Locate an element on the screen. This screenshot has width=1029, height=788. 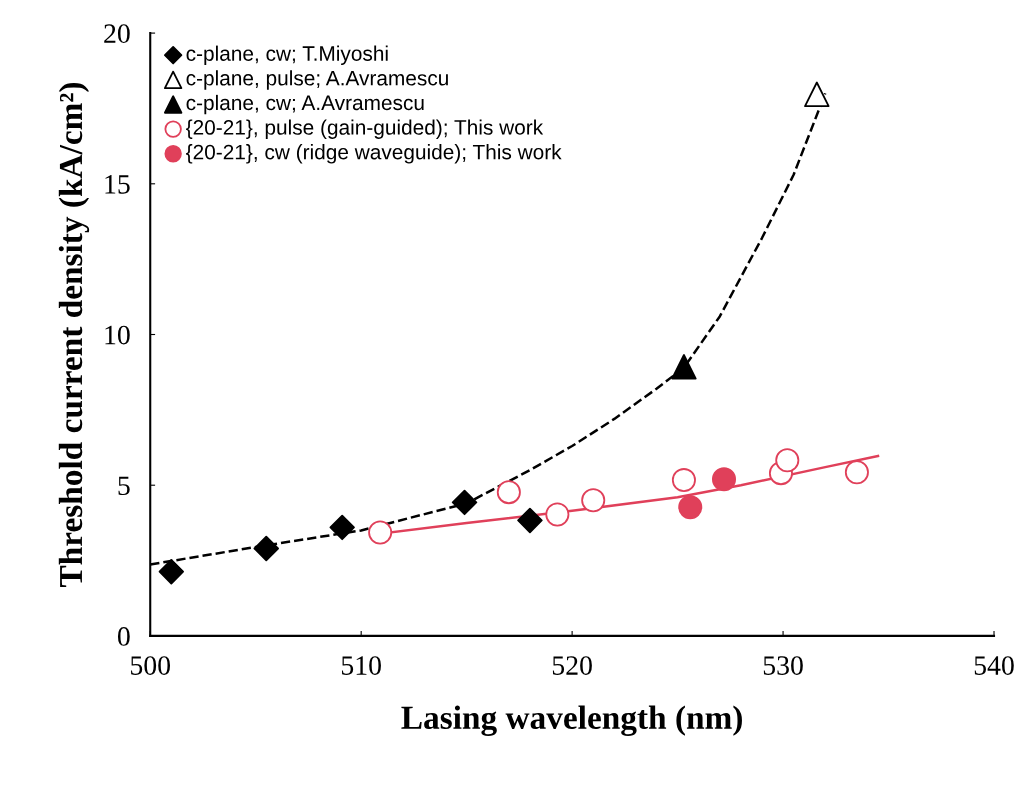
y-tick-label: 0 is located at coordinates (123, 636).